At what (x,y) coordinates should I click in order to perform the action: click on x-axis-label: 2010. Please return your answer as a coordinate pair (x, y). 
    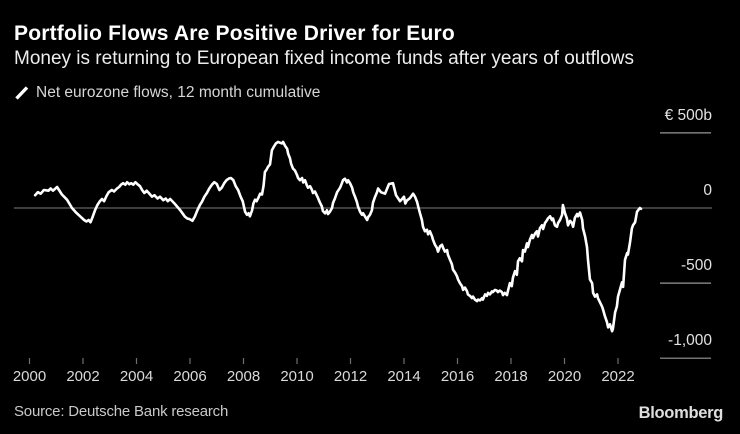
    Looking at the image, I should click on (297, 376).